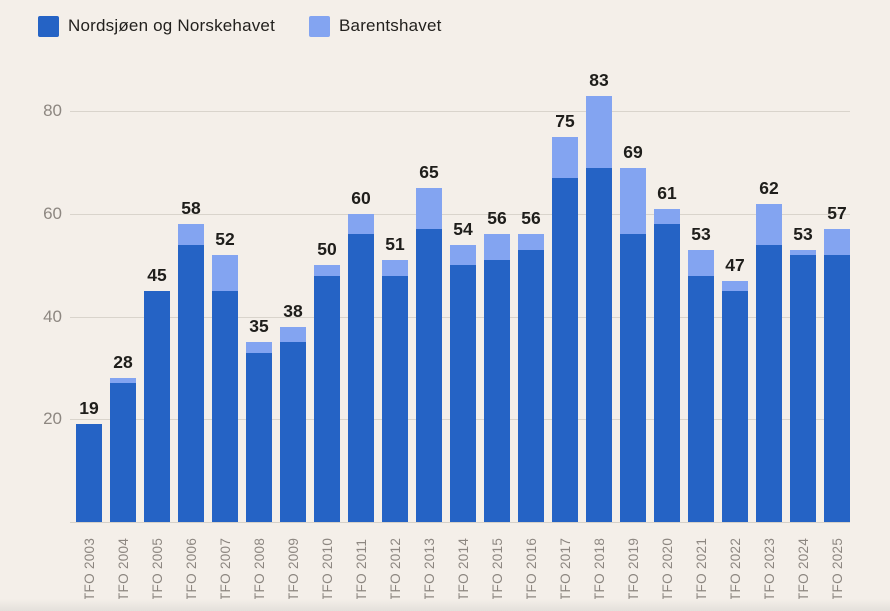 The width and height of the screenshot is (890, 611). What do you see at coordinates (599, 79) in the screenshot?
I see `bar-value-label: 83` at bounding box center [599, 79].